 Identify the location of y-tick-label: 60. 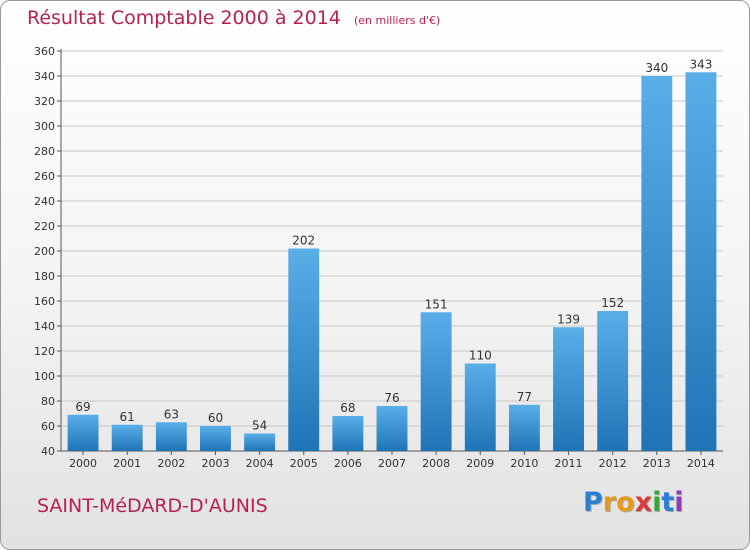
(48, 426).